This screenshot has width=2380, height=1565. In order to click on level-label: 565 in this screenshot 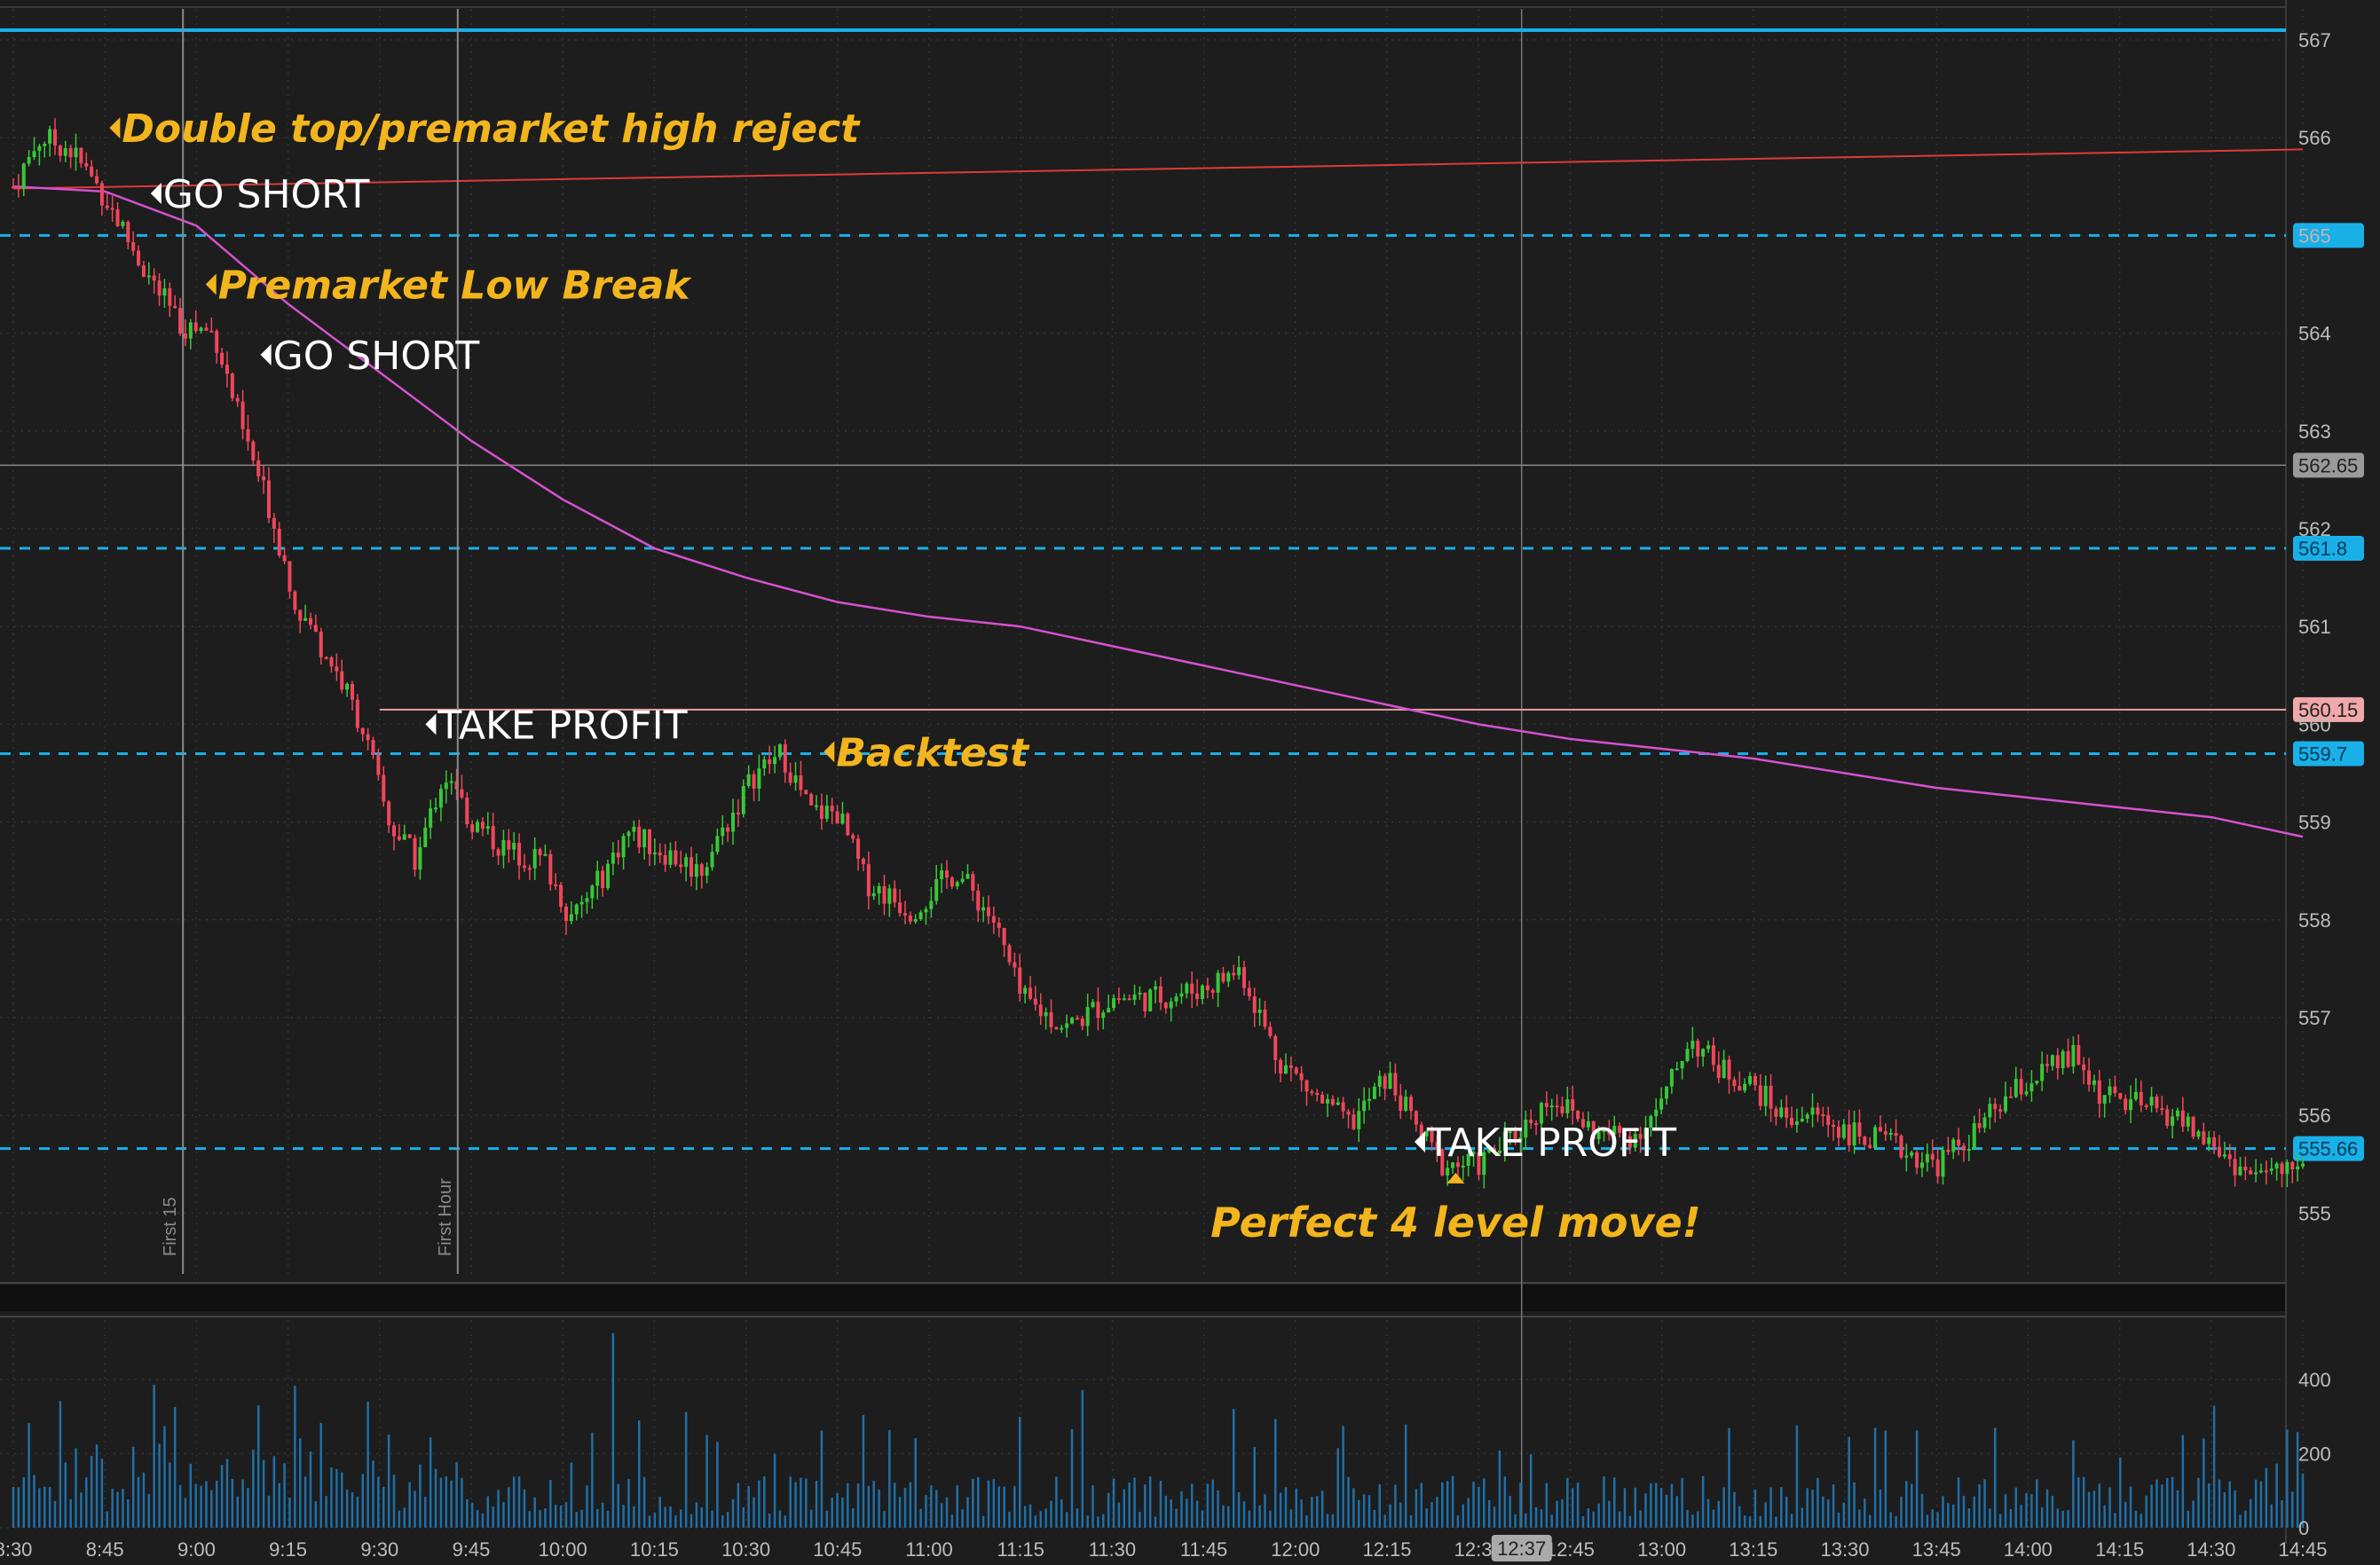, I will do `click(2314, 235)`.